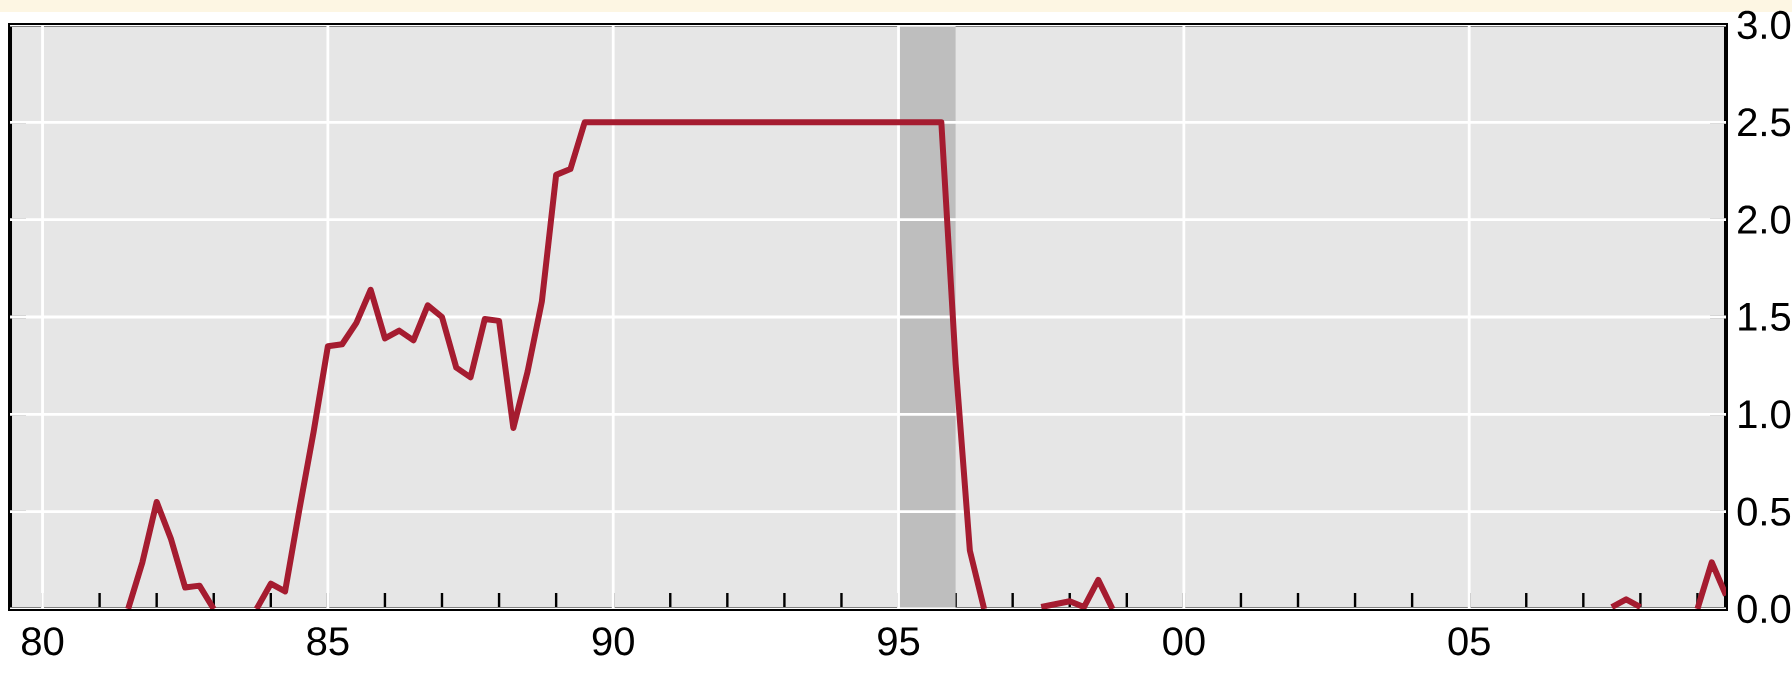 Image resolution: width=1792 pixels, height=678 pixels. I want to click on x-tick-label: 95, so click(899, 641).